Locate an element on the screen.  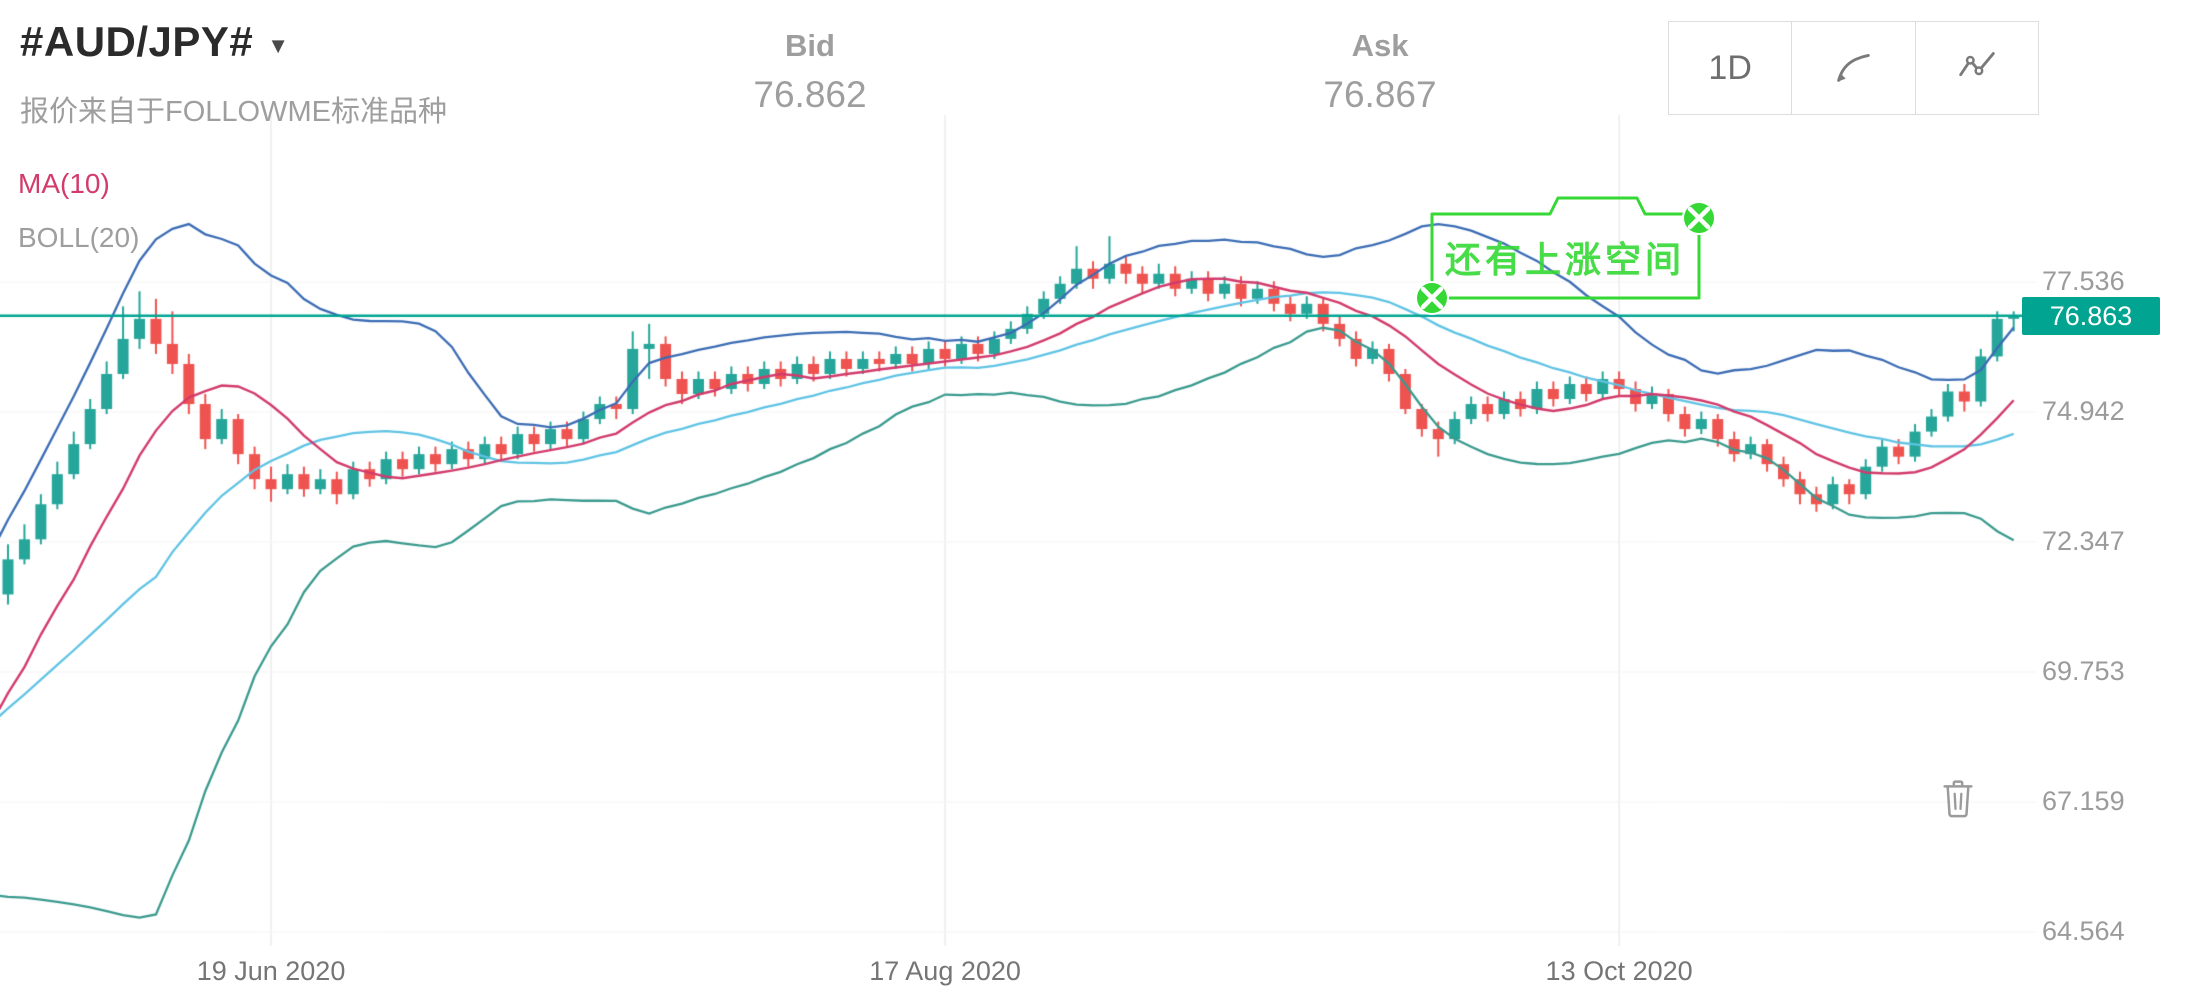
chart-toolbar: 1D is located at coordinates (1853, 68).